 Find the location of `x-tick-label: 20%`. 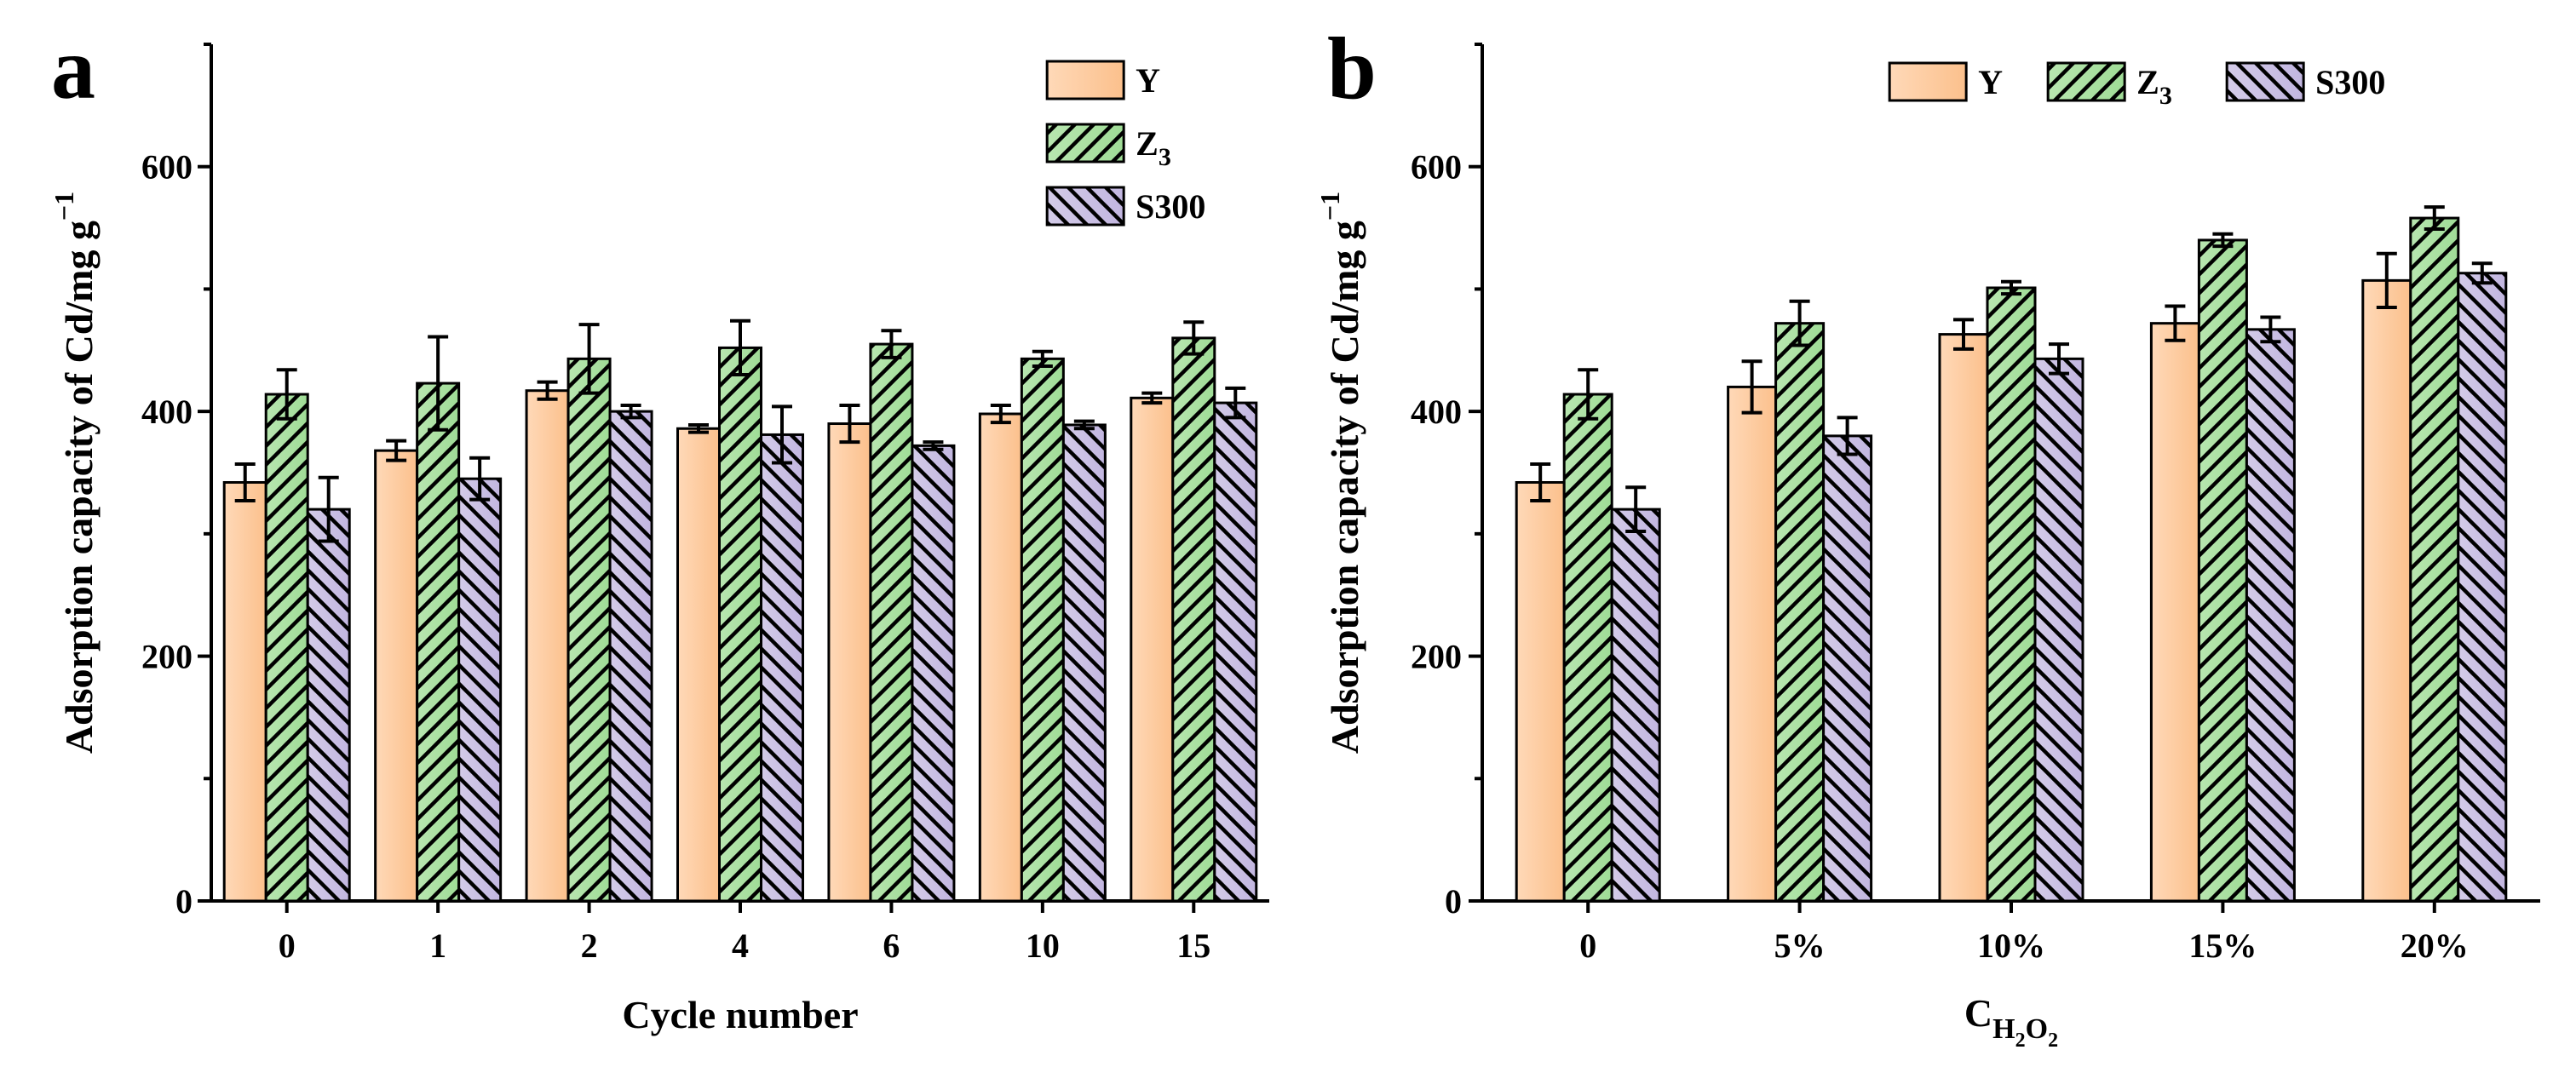

x-tick-label: 20% is located at coordinates (2435, 945).